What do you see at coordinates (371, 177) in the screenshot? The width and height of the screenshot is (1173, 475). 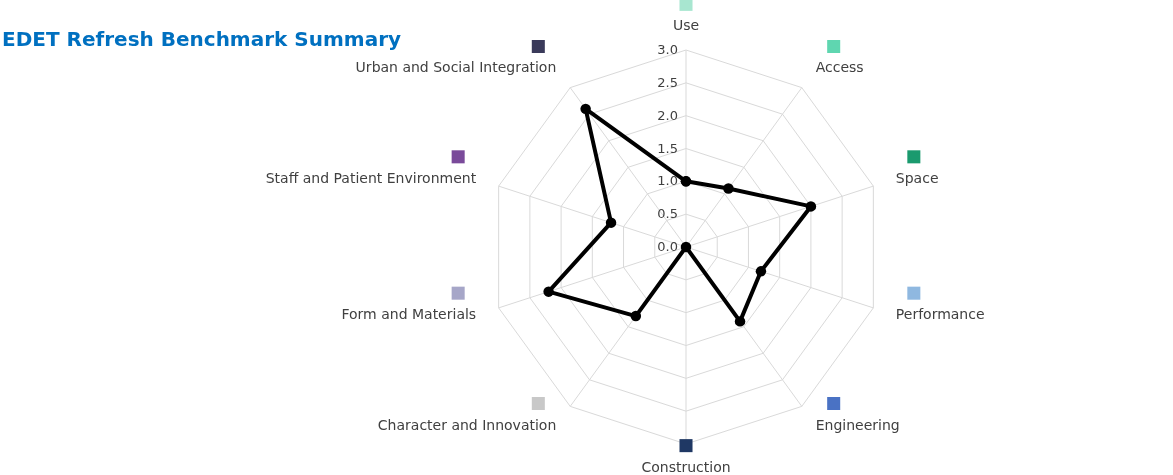 I see `spoke-label: Staff and Patient Environment` at bounding box center [371, 177].